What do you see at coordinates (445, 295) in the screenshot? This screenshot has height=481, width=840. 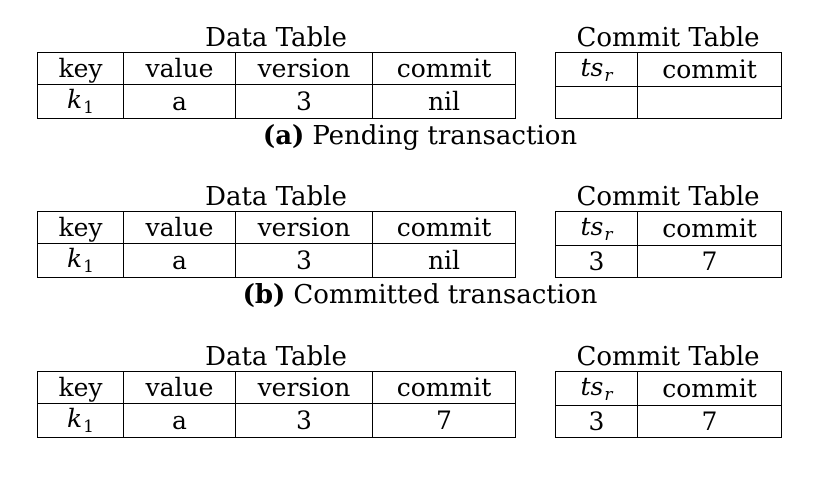 I see `caption-text: Committed transaction` at bounding box center [445, 295].